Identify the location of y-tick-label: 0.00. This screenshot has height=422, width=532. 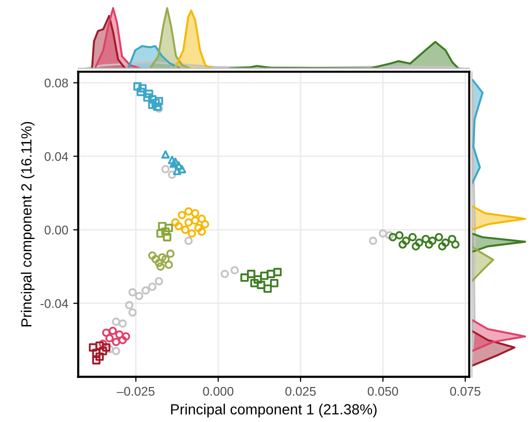
(56, 230).